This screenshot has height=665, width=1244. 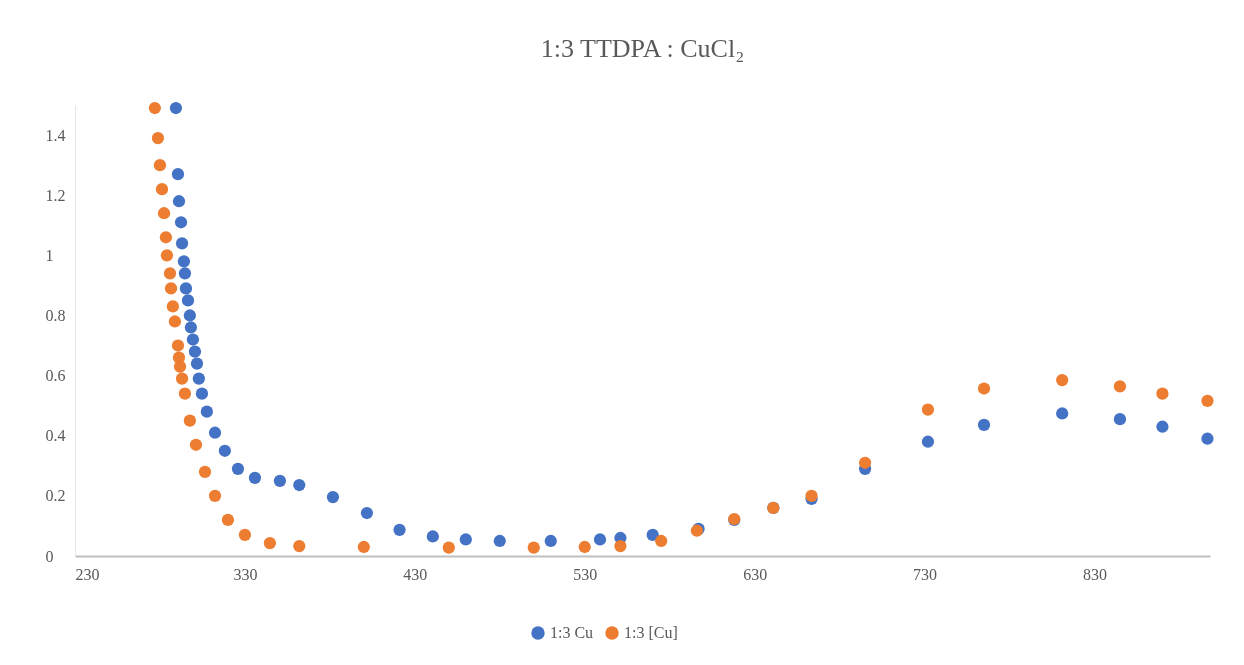 What do you see at coordinates (585, 574) in the screenshot?
I see `x-tick-label: 530` at bounding box center [585, 574].